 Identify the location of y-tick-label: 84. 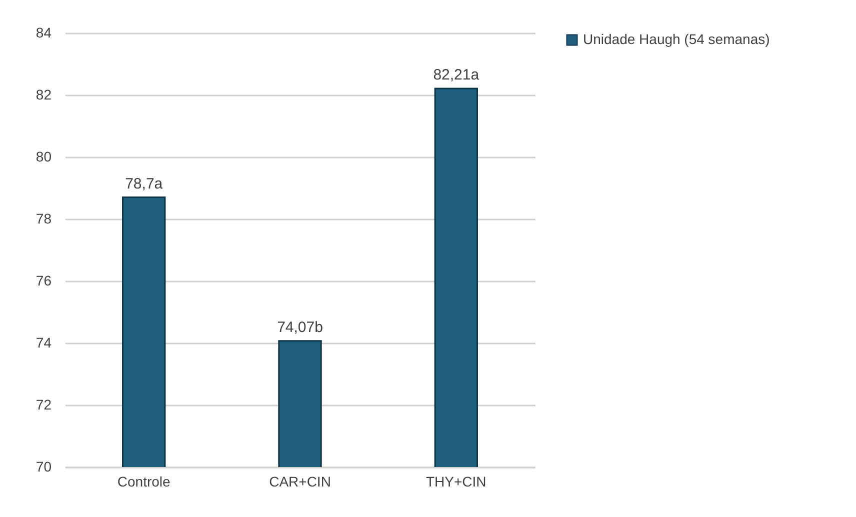
(44, 32).